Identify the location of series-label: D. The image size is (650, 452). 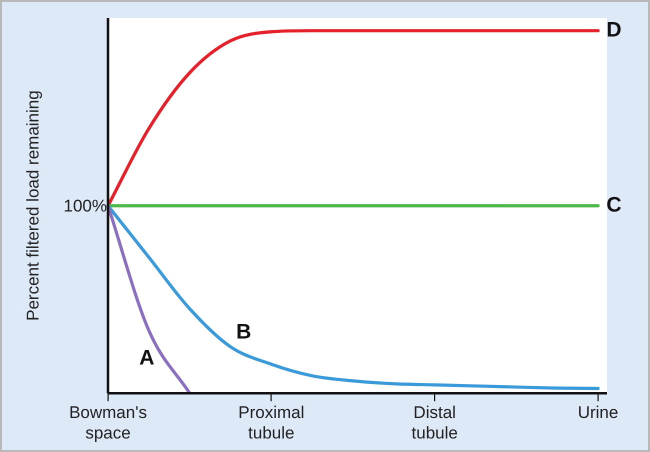
(614, 30).